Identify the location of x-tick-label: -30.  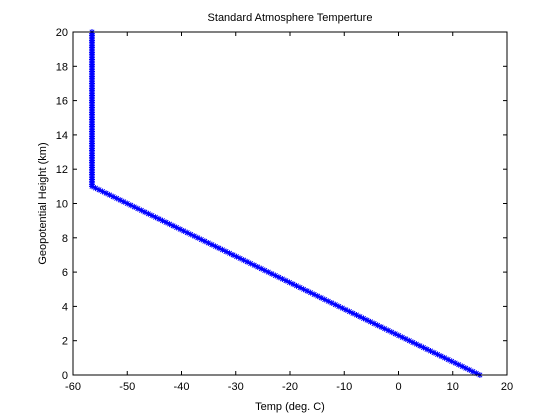
(236, 387).